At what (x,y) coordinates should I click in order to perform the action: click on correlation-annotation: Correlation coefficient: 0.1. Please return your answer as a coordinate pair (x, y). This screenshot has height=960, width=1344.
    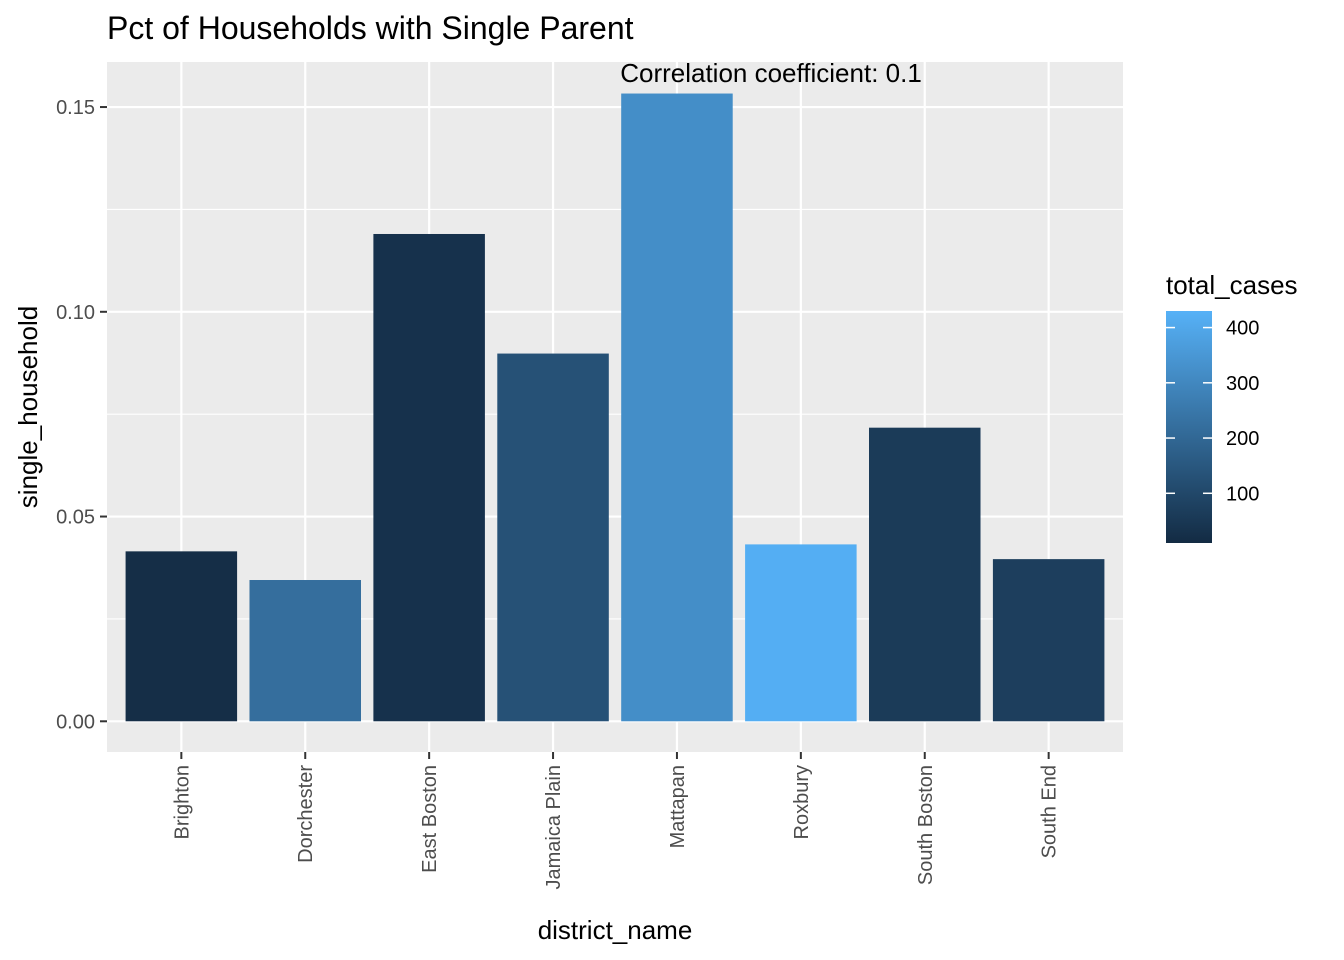
    Looking at the image, I should click on (771, 73).